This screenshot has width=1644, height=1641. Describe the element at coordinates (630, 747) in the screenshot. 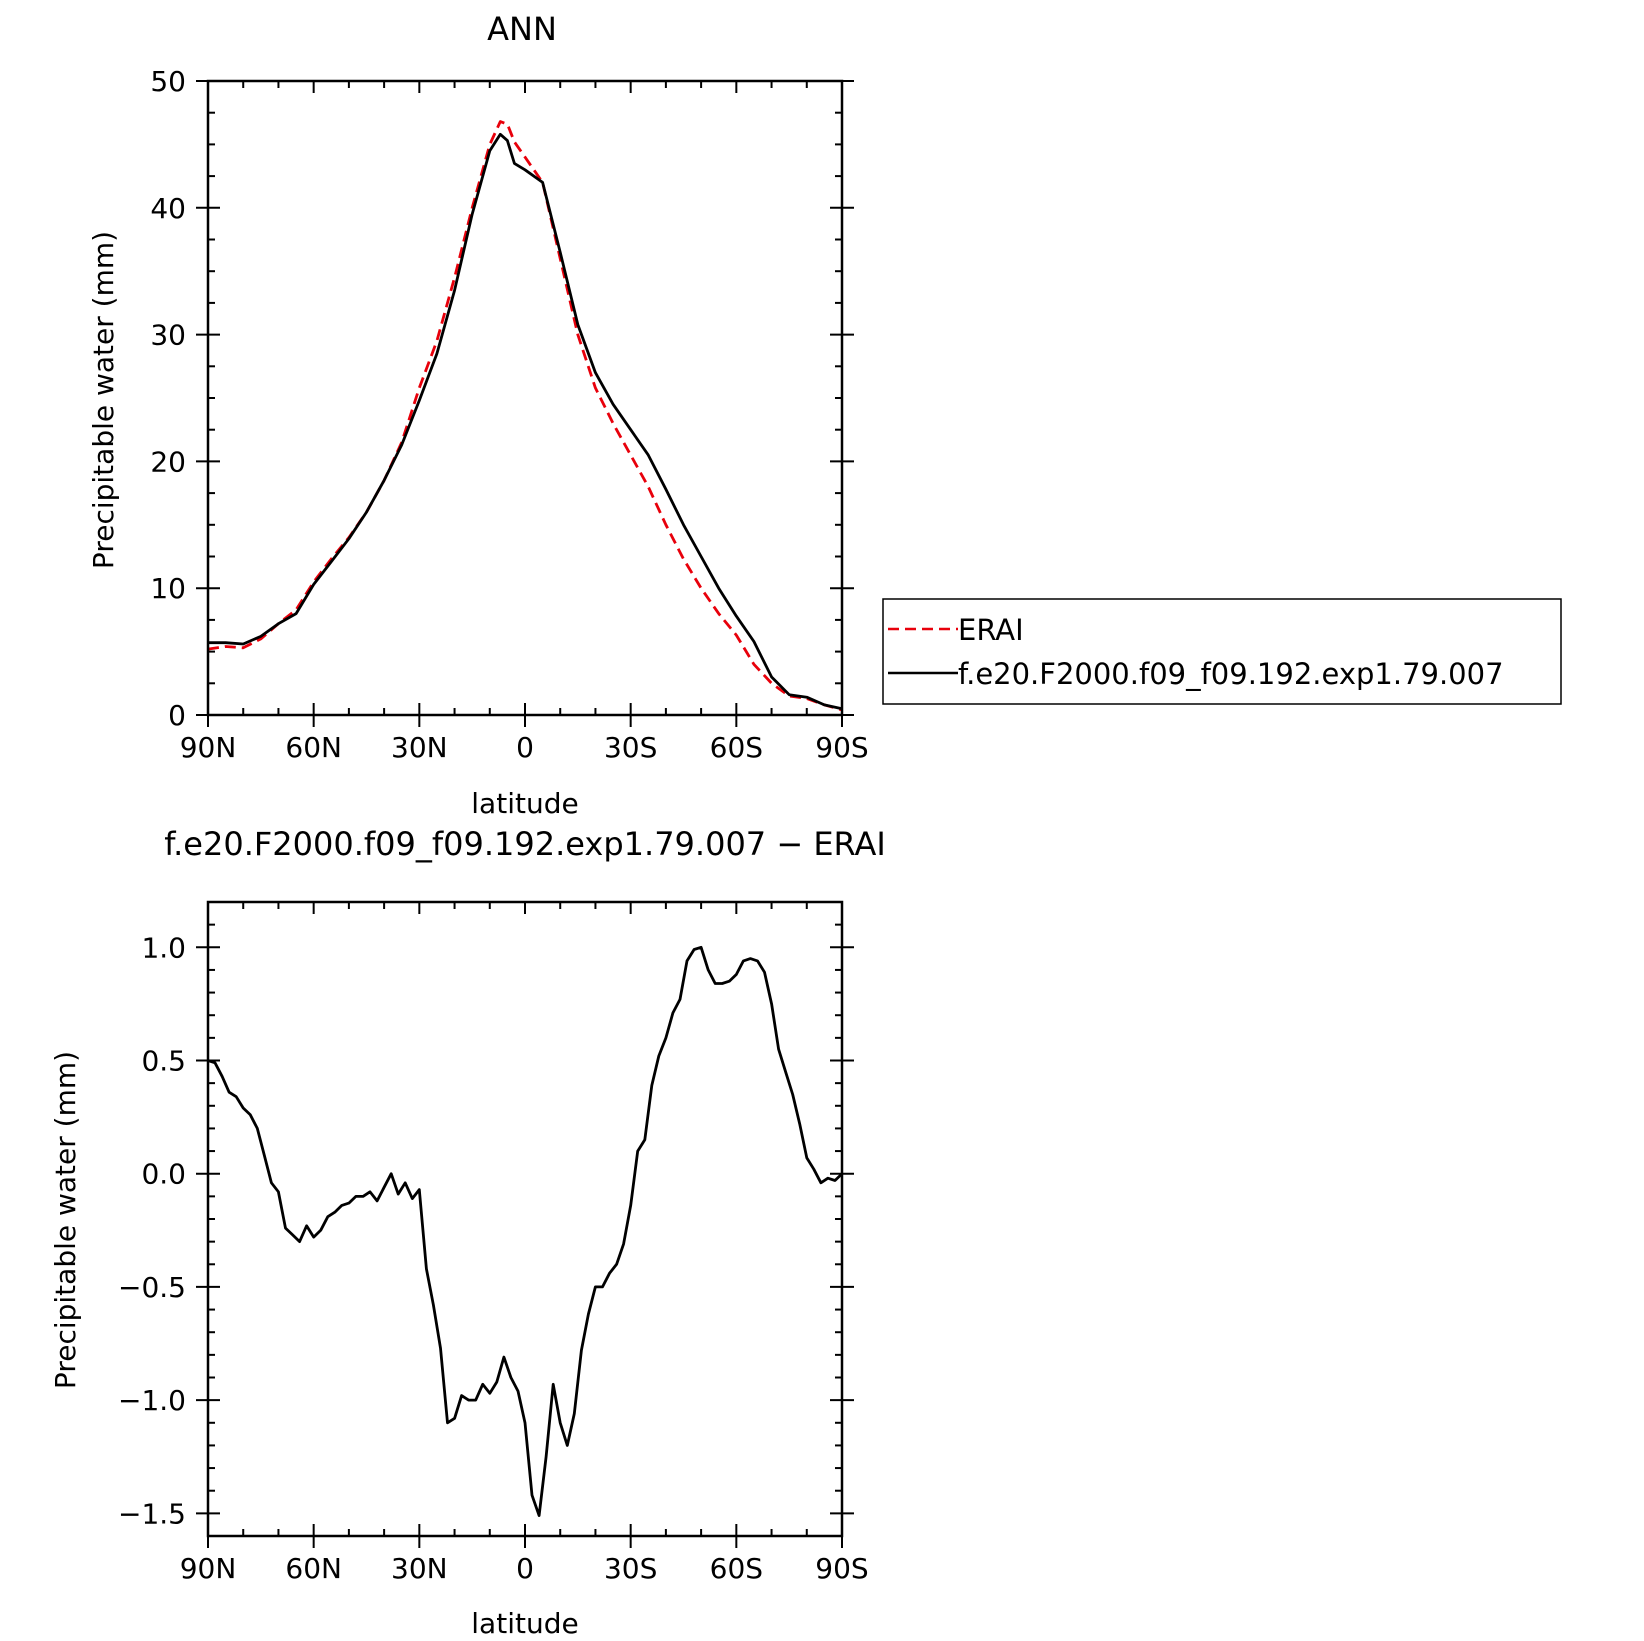

I see `top-xtick-label: 30S` at that location.